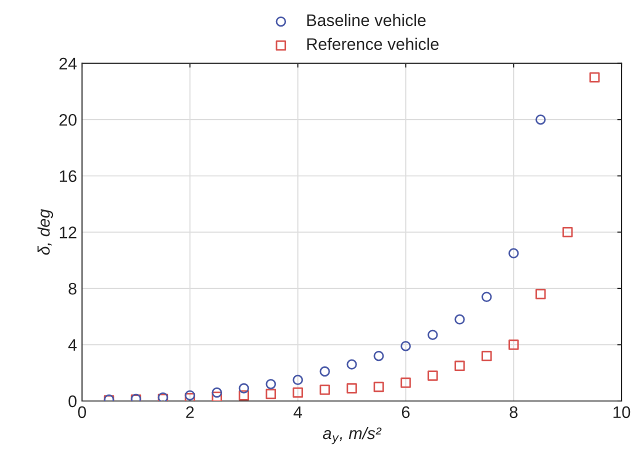 The height and width of the screenshot is (469, 631). Describe the element at coordinates (68, 64) in the screenshot. I see `y-tick-label: 24` at that location.